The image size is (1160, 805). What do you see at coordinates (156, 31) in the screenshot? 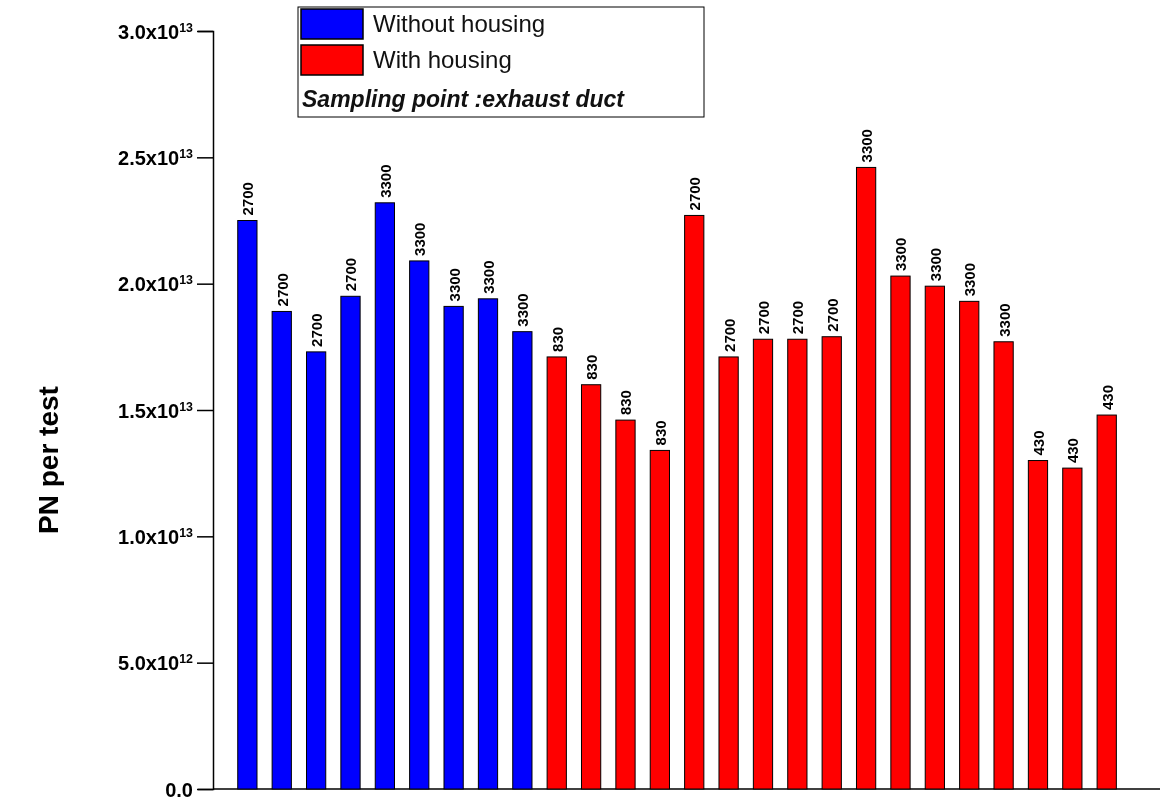
I see `y-tick-label: 3.0x10$^{13}$` at bounding box center [156, 31].